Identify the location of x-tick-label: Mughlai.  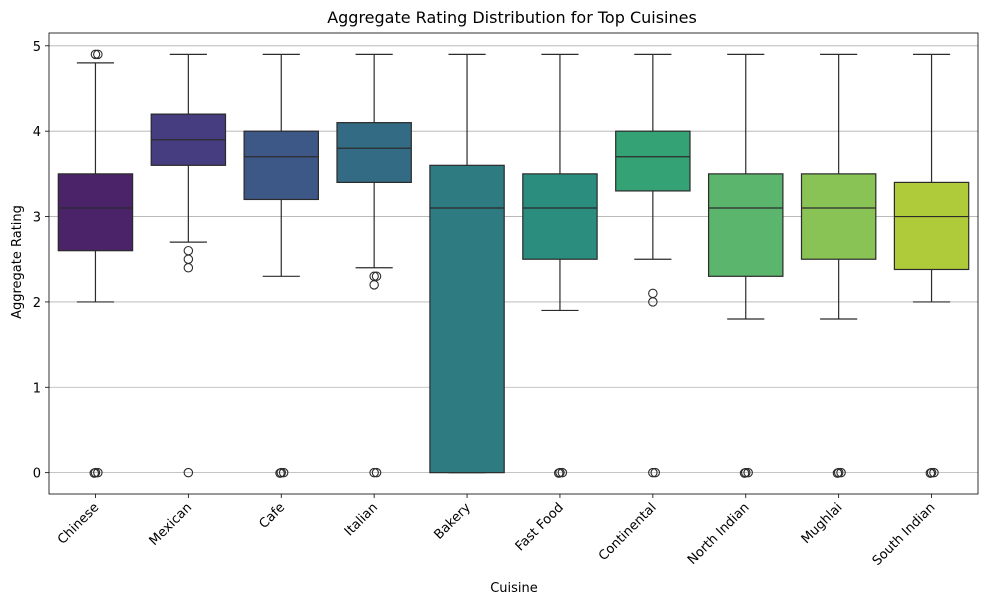
(822, 523).